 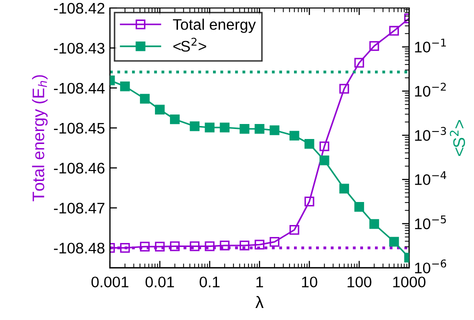 I want to click on y-tick-label: 10$^{−3}$, so click(x=430, y=133).